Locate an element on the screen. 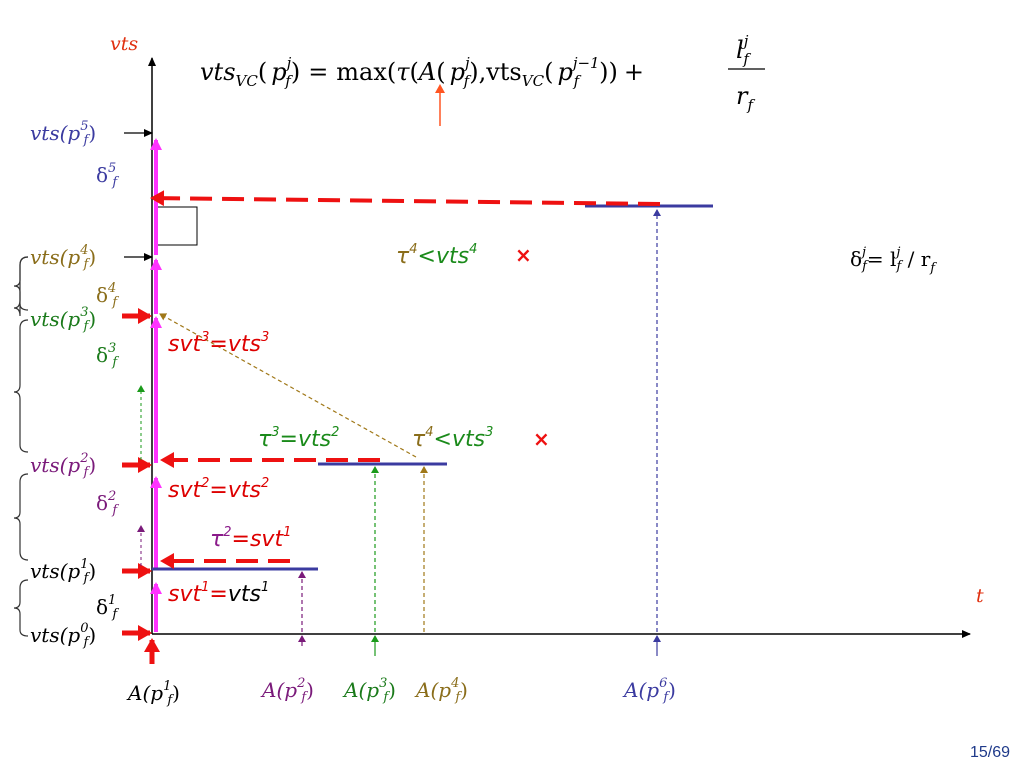  label-tau2-svt1: τ2=svt1 is located at coordinates (250, 538).